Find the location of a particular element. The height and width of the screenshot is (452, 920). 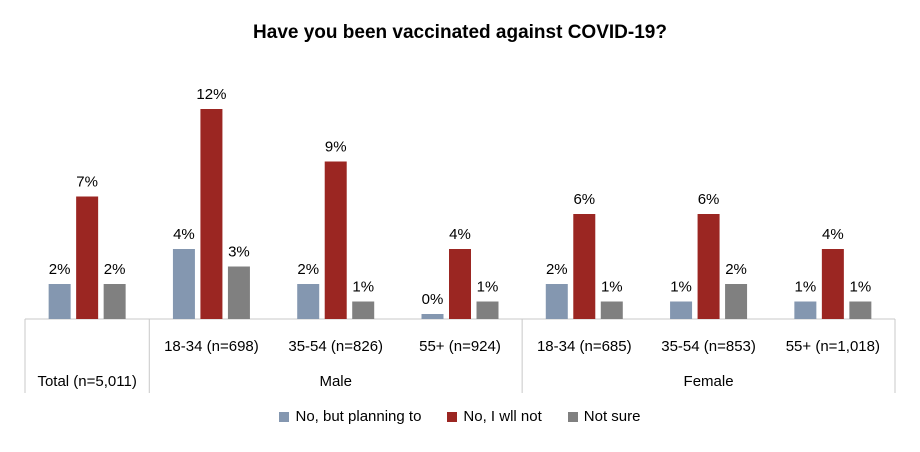

x-tick-label: 18-34 (n=685) is located at coordinates (584, 346).